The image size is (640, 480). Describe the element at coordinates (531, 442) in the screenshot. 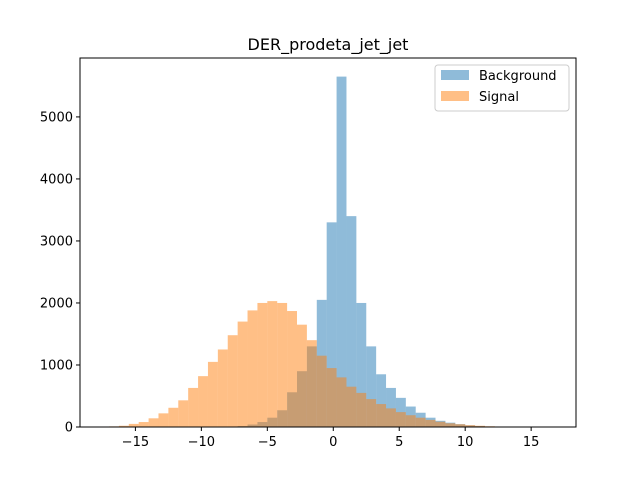

I see `x-tick-label: 15` at that location.